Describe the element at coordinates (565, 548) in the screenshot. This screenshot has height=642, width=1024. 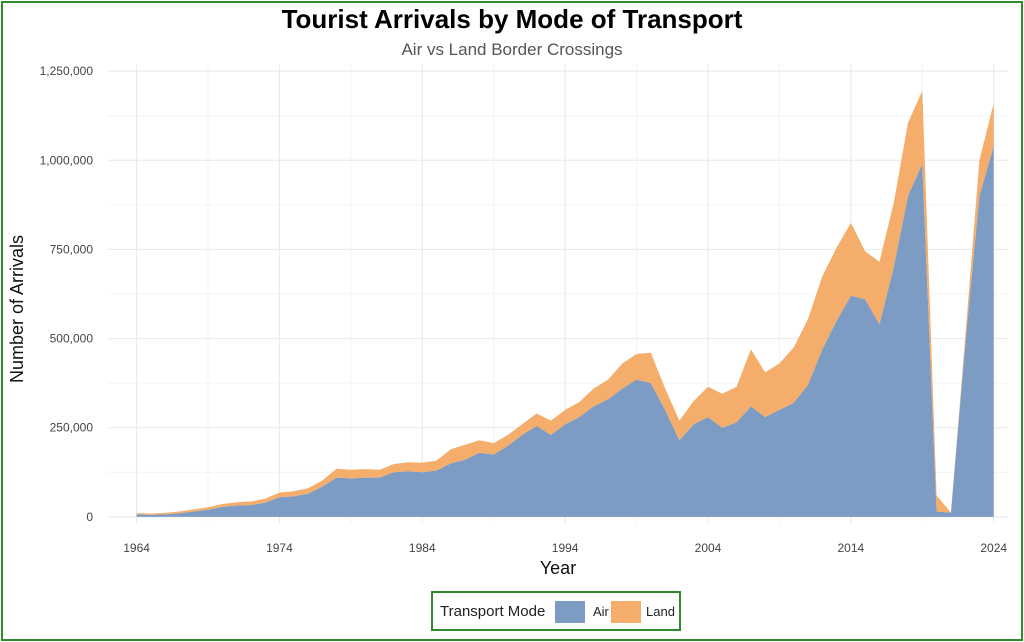
I see `x-tick-label: 1994` at that location.